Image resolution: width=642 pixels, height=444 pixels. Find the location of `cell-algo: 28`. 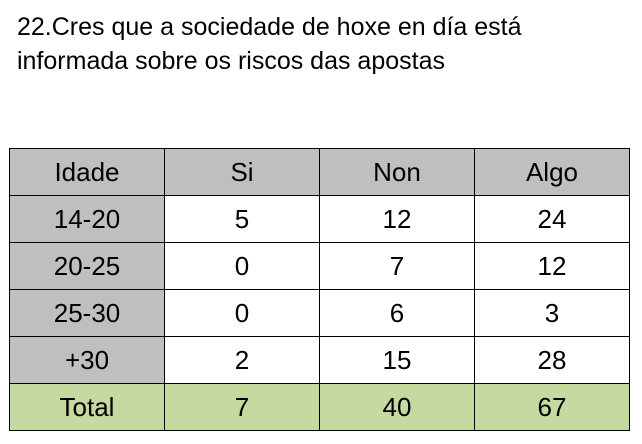

cell-algo: 28 is located at coordinates (552, 360).